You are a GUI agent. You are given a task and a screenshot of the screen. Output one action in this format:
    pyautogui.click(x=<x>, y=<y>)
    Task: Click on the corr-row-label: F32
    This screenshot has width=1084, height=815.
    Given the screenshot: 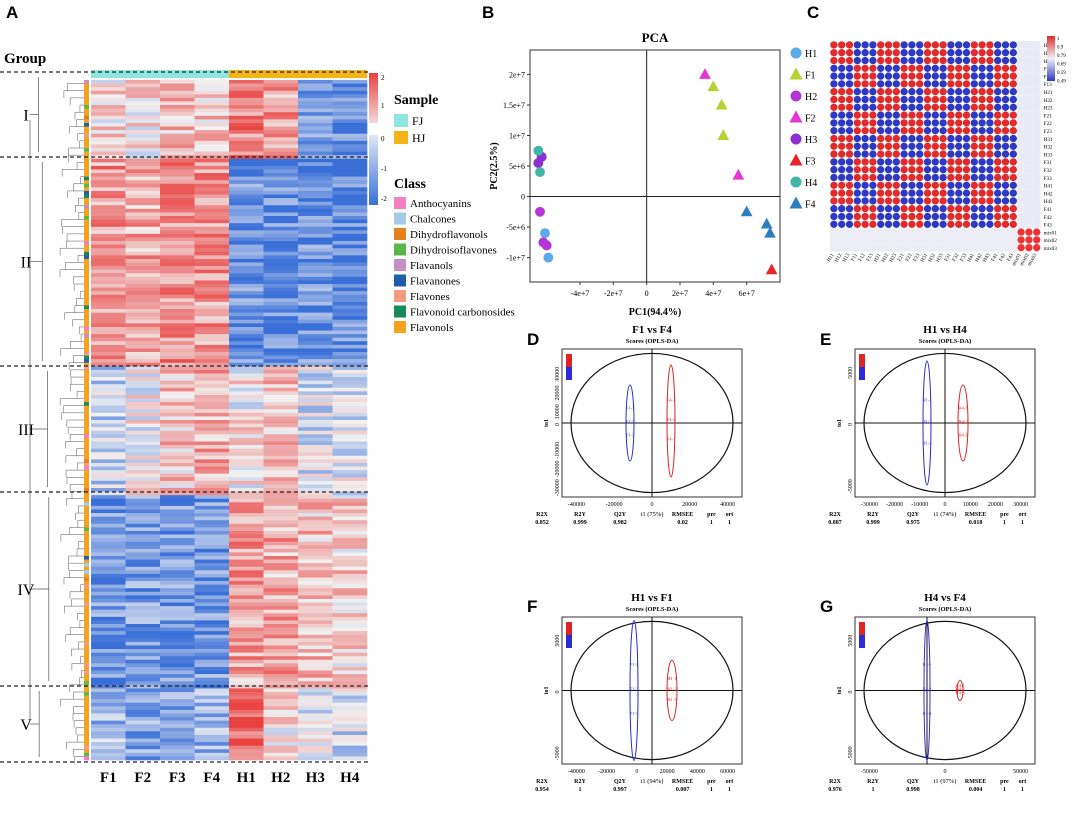 What is the action you would take?
    pyautogui.click(x=1048, y=171)
    